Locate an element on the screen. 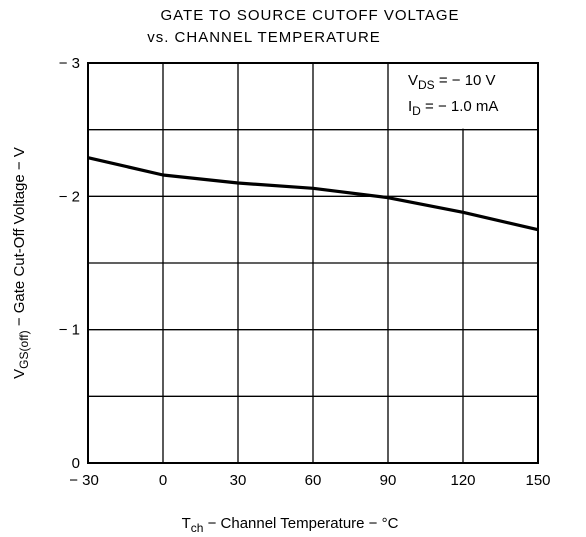 The width and height of the screenshot is (586, 537). annotation: VDS = − 10 V is located at coordinates (452, 82).